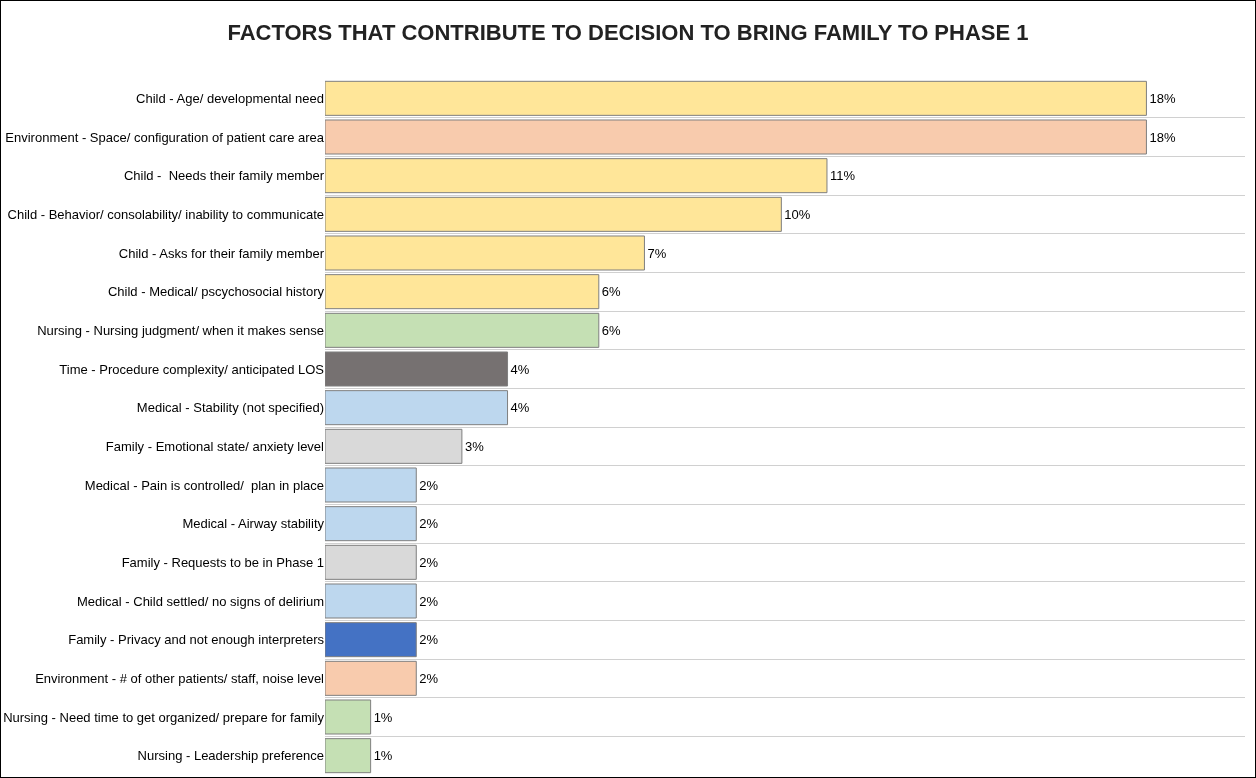  I want to click on y-tick-label: Family - Requests to be in Phase 1, so click(222, 562).